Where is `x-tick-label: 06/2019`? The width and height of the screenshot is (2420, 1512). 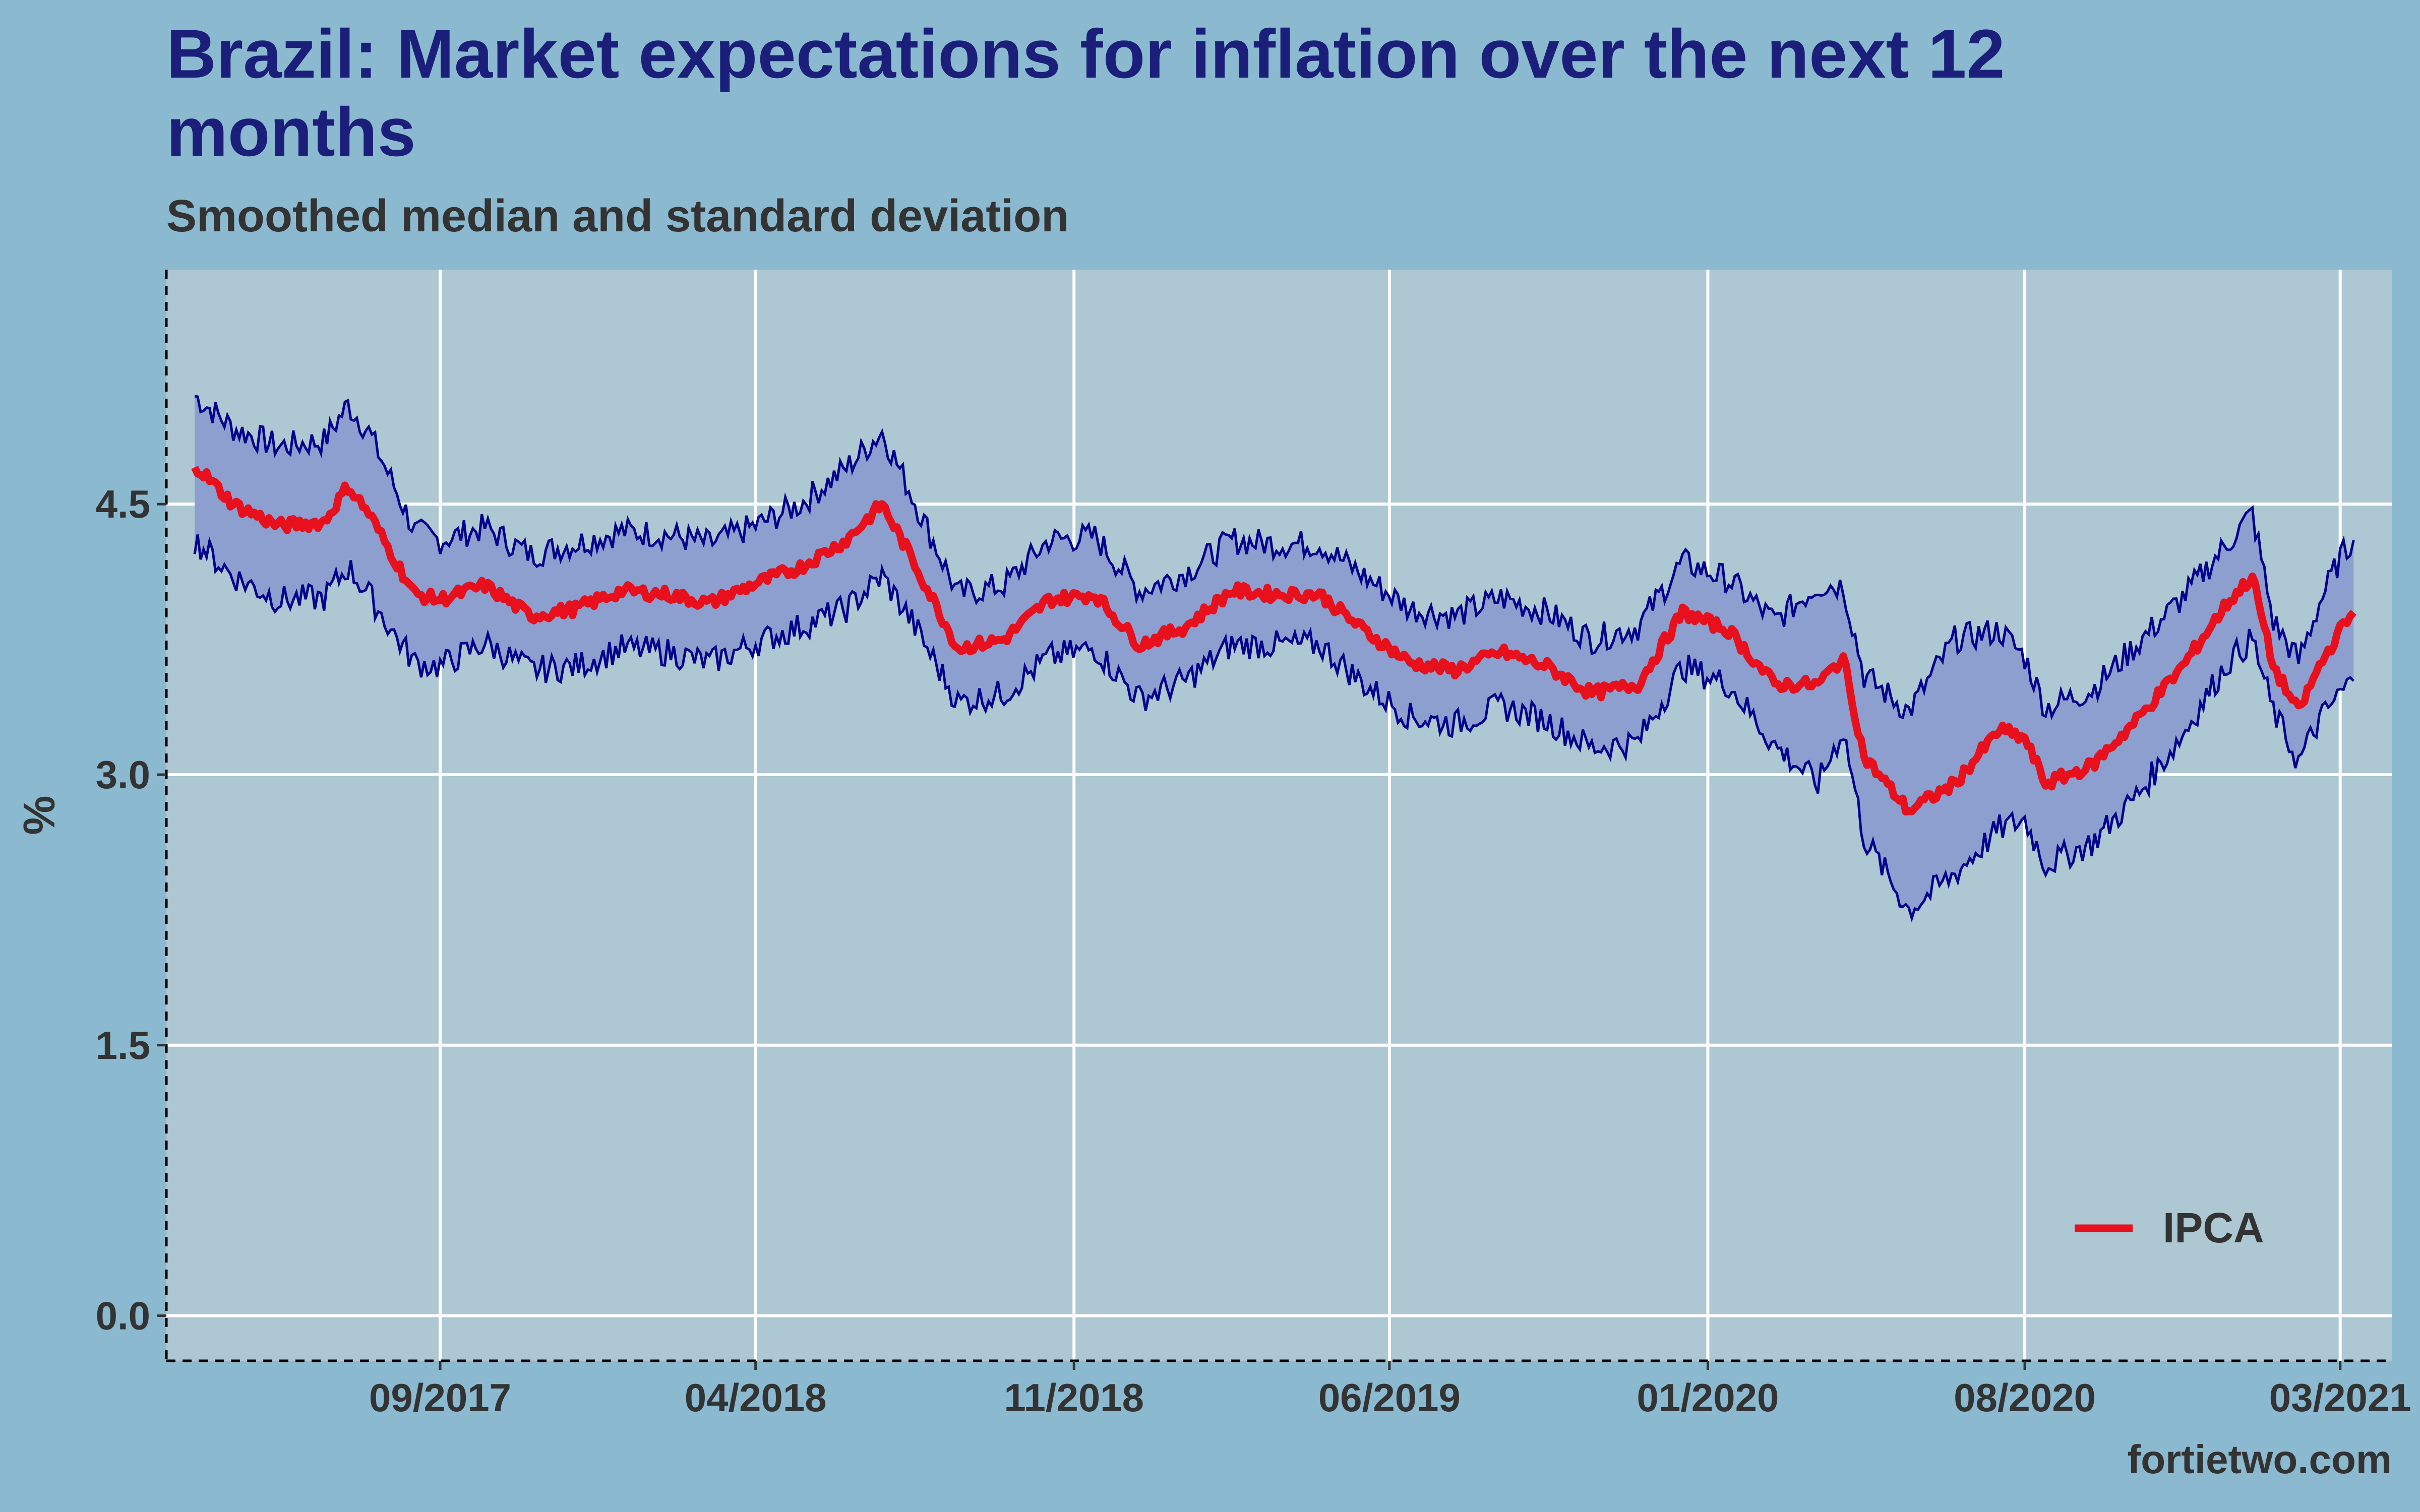 x-tick-label: 06/2019 is located at coordinates (1389, 1397).